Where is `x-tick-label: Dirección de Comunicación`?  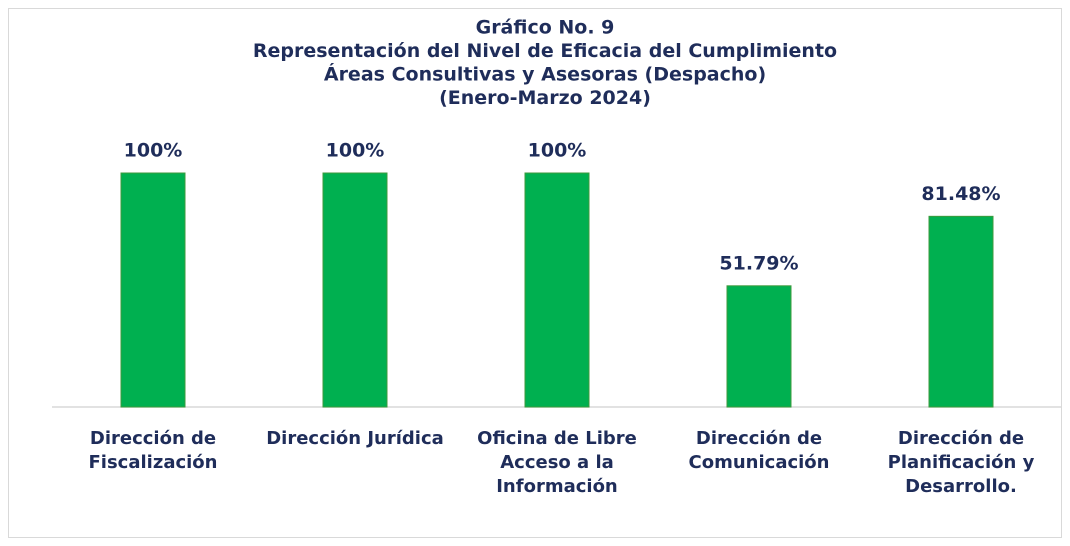 x-tick-label: Dirección de Comunicación is located at coordinates (759, 450).